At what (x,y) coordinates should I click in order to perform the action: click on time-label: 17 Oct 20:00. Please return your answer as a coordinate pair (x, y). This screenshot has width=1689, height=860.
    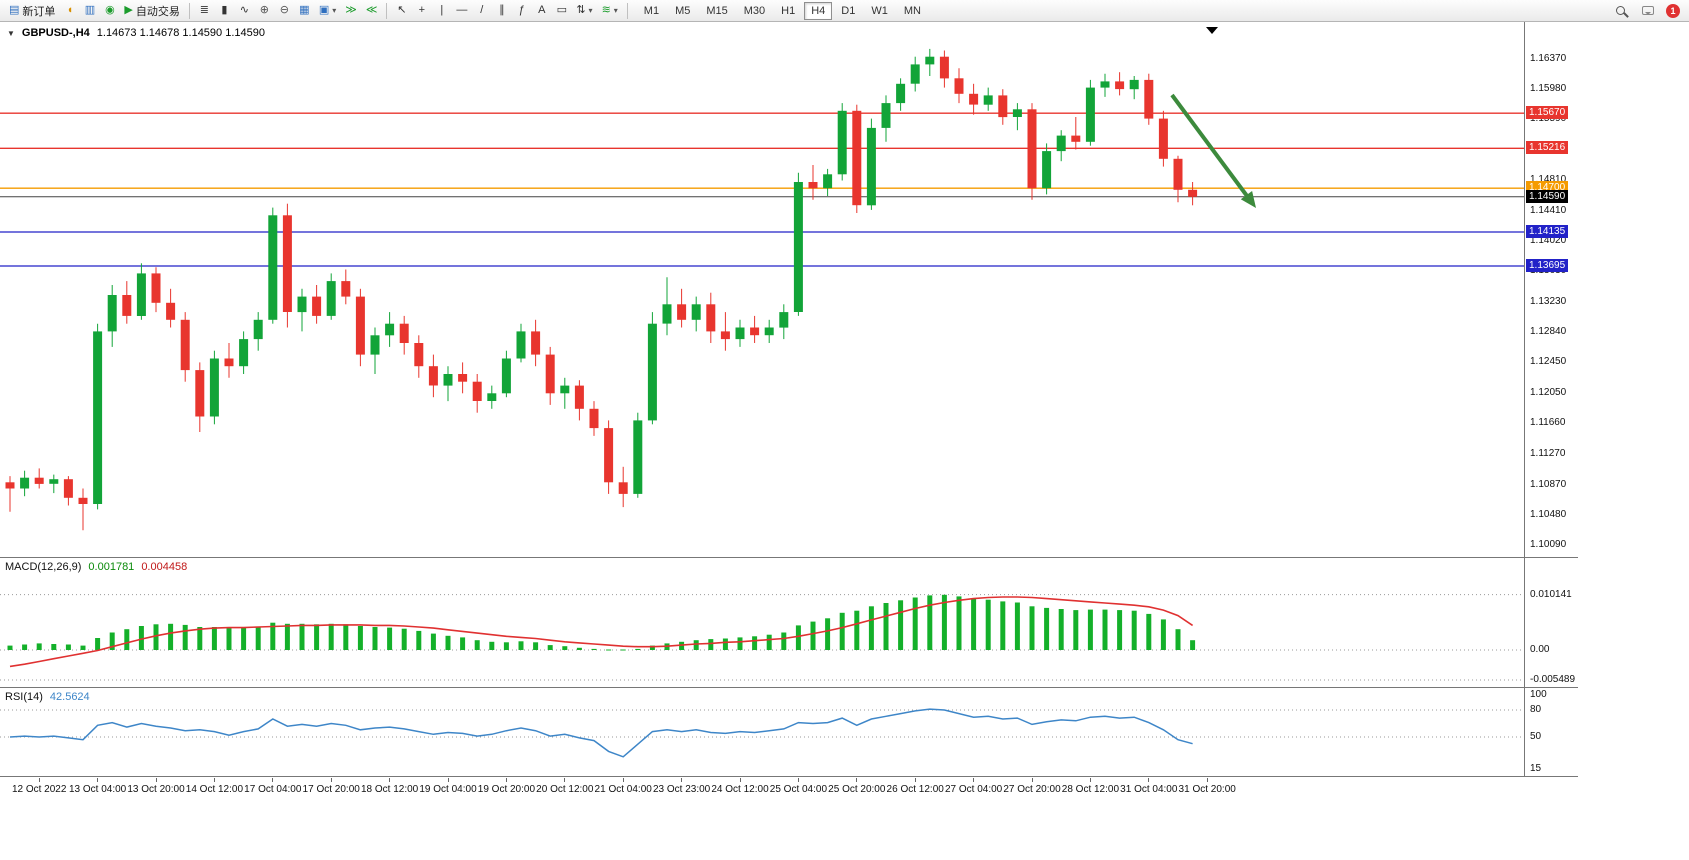
    Looking at the image, I should click on (331, 789).